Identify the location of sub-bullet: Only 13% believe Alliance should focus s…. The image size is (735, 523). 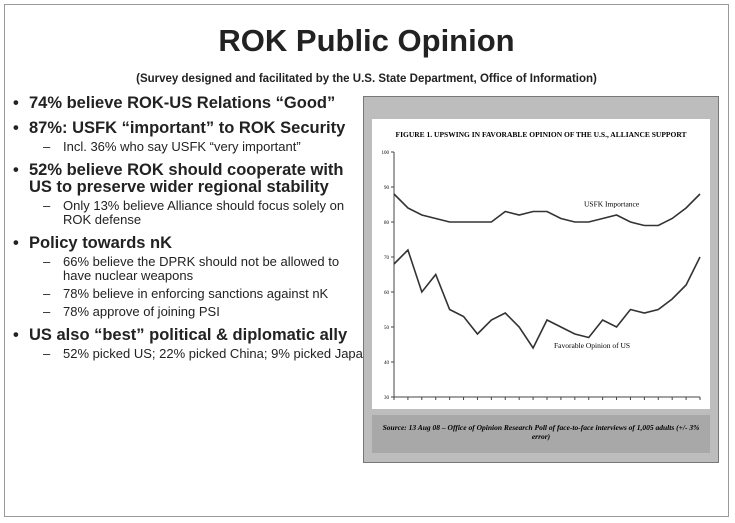
(193, 213).